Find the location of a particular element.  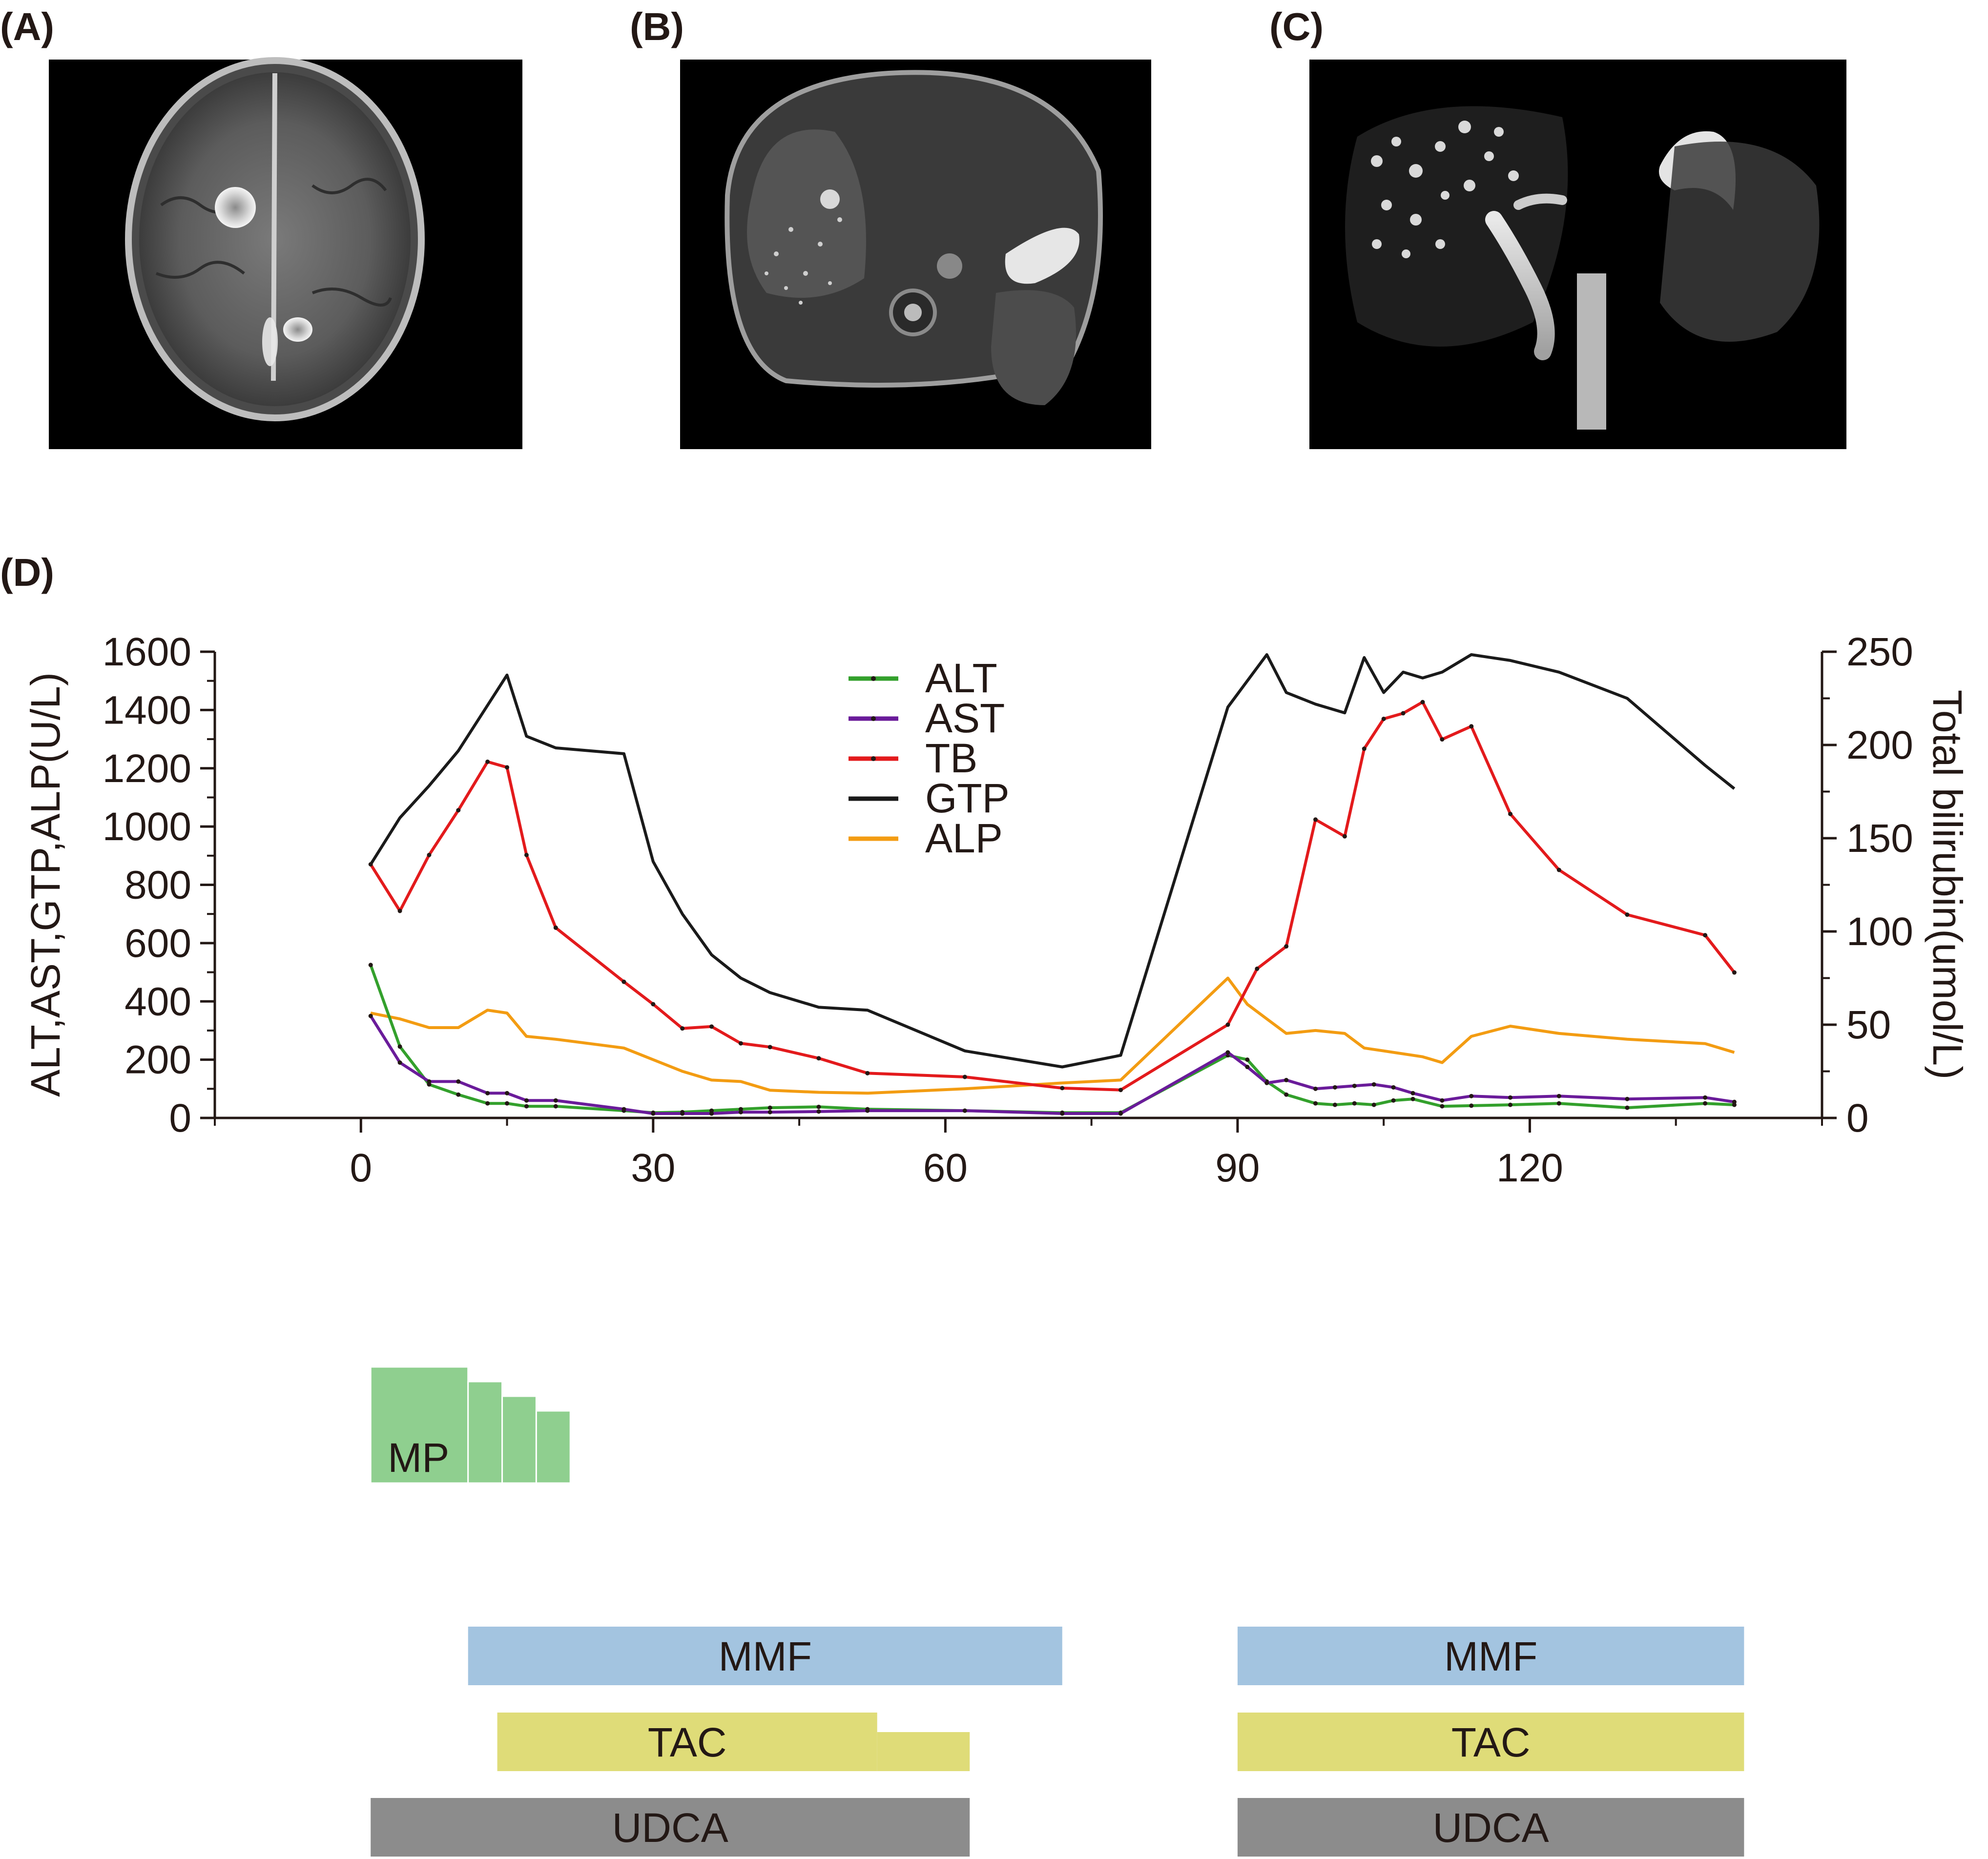

left-tick-label: 1400 is located at coordinates (147, 710).